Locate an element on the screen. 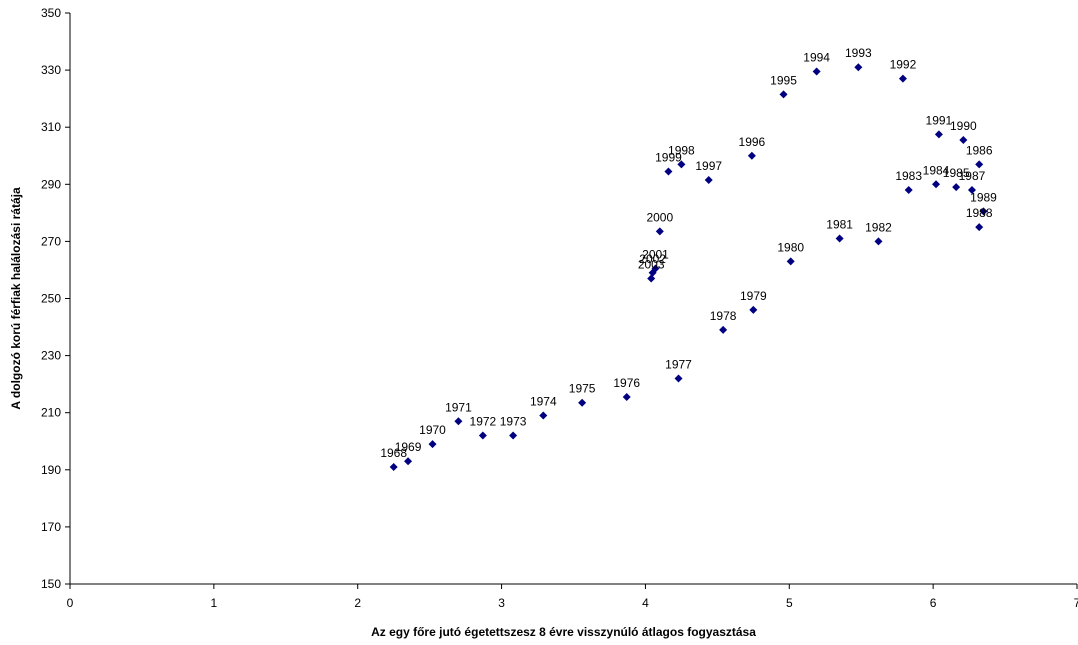  data-point-1976 is located at coordinates (626, 396).